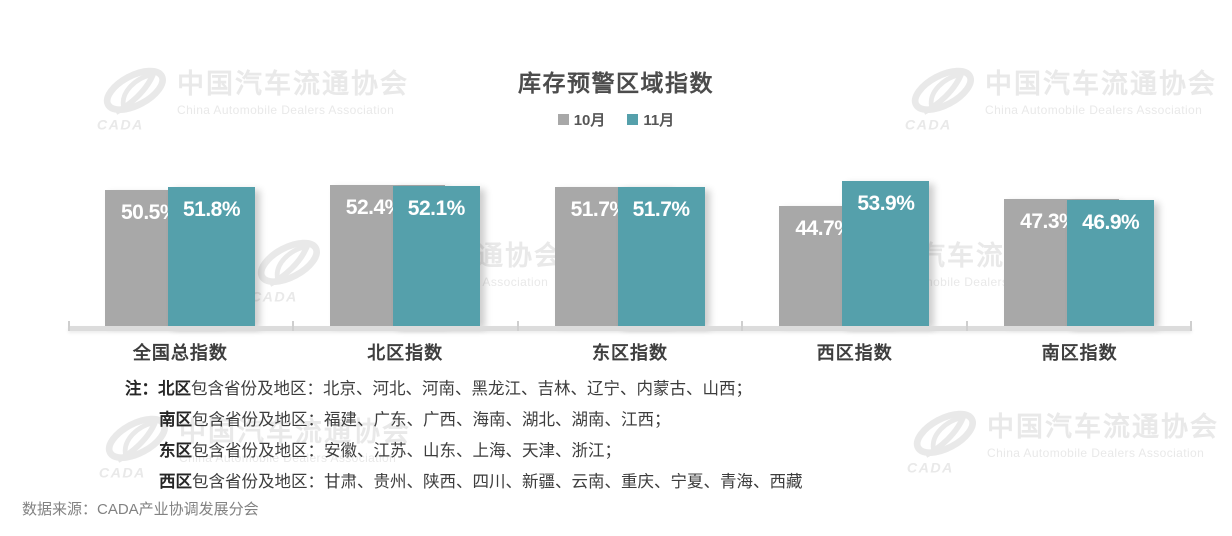  Describe the element at coordinates (630, 326) in the screenshot. I see `x-axis-line` at that location.